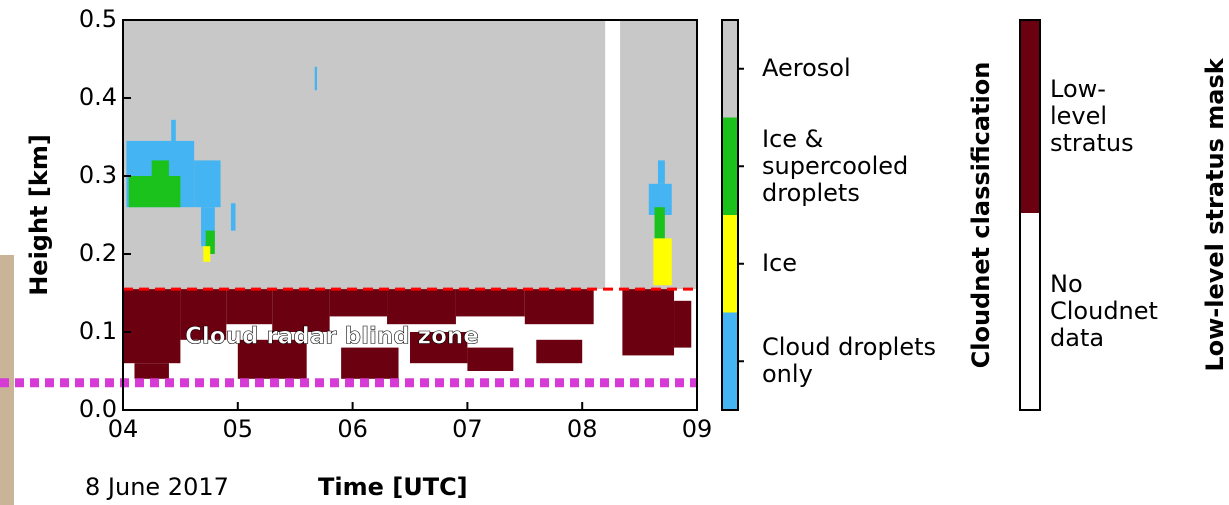 This screenshot has width=1229, height=505. Describe the element at coordinates (39, 215) in the screenshot. I see `y-axis-label: Height [km]` at that location.